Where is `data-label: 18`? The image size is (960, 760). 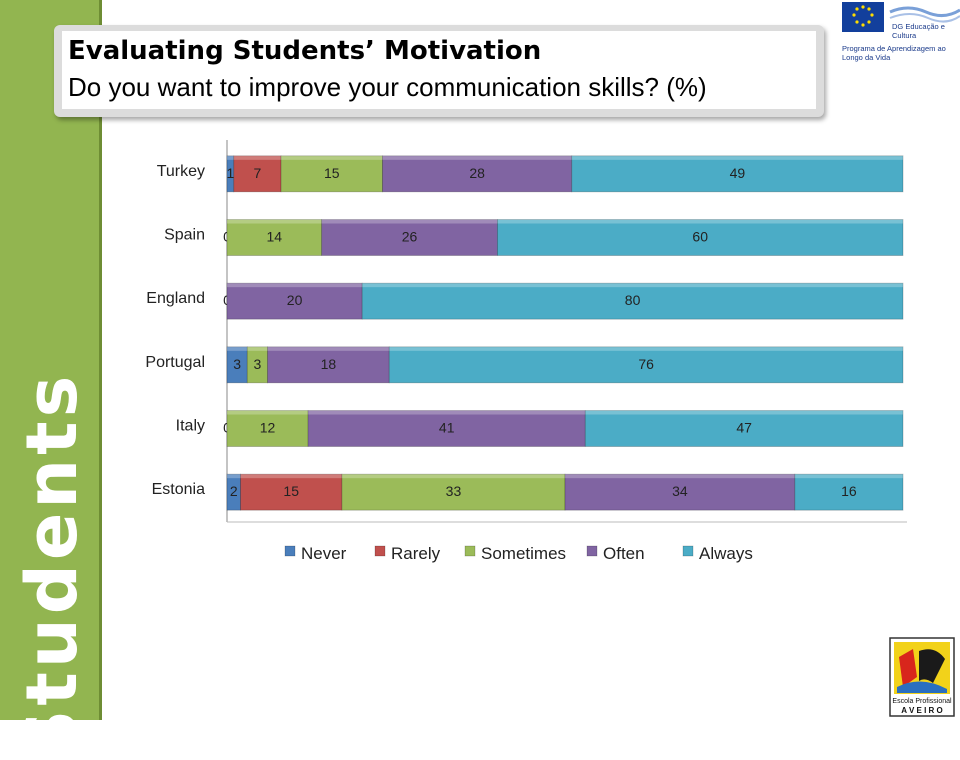 data-label: 18 is located at coordinates (329, 364).